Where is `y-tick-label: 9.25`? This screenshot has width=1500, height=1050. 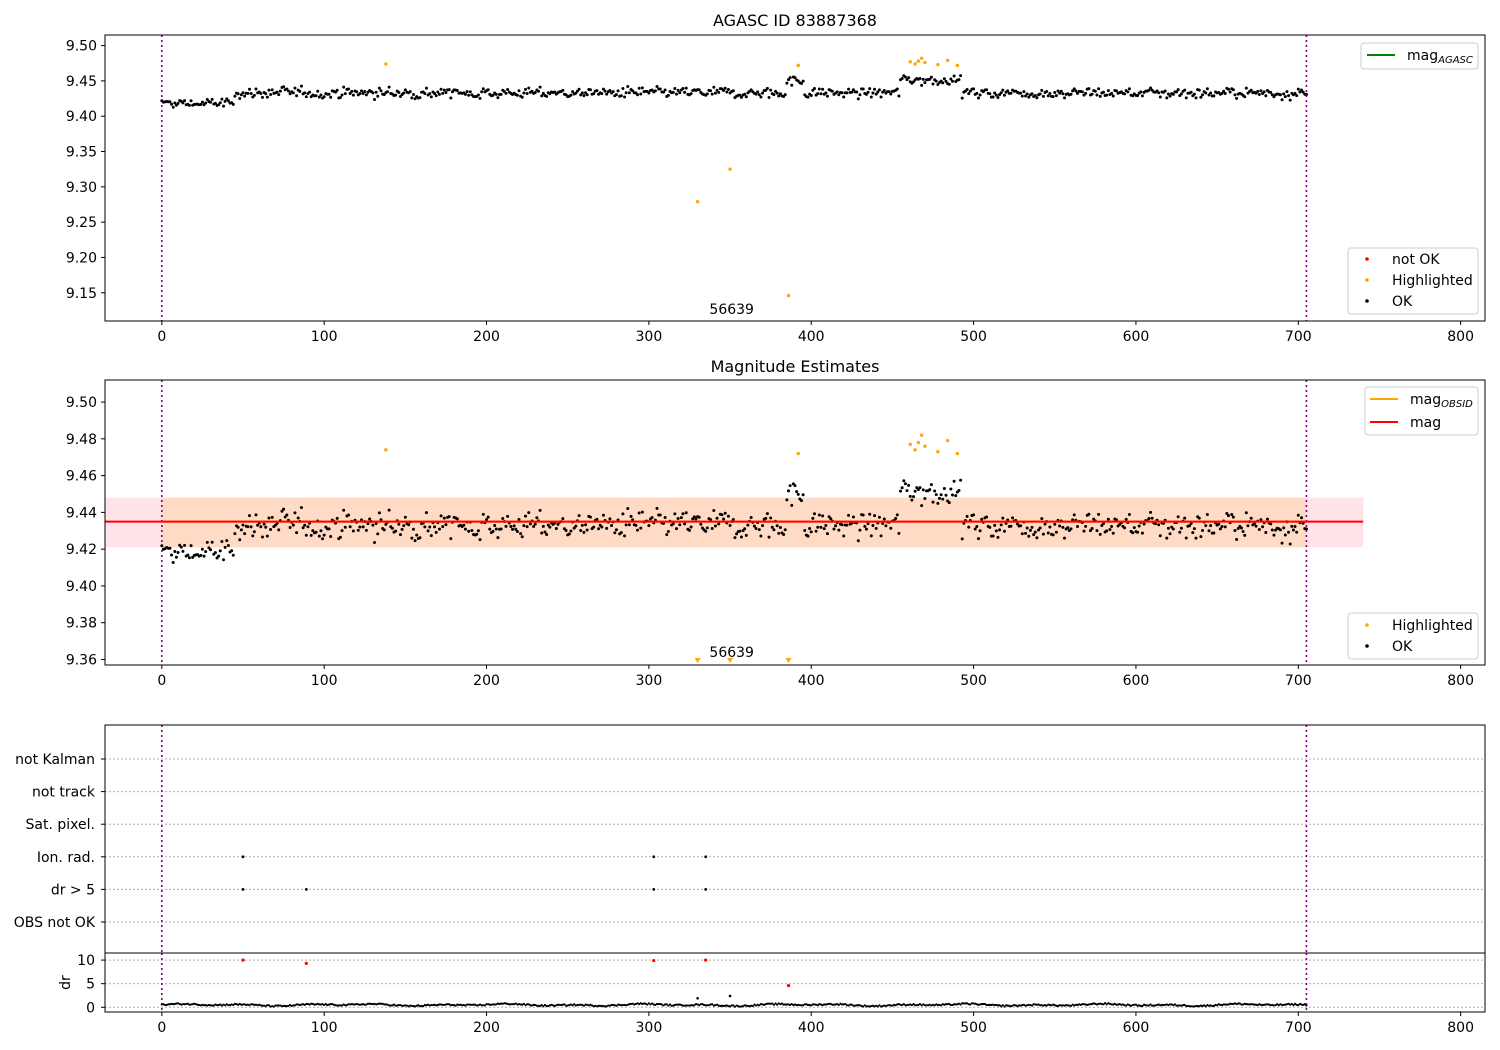
y-tick-label: 9.25 is located at coordinates (81, 223).